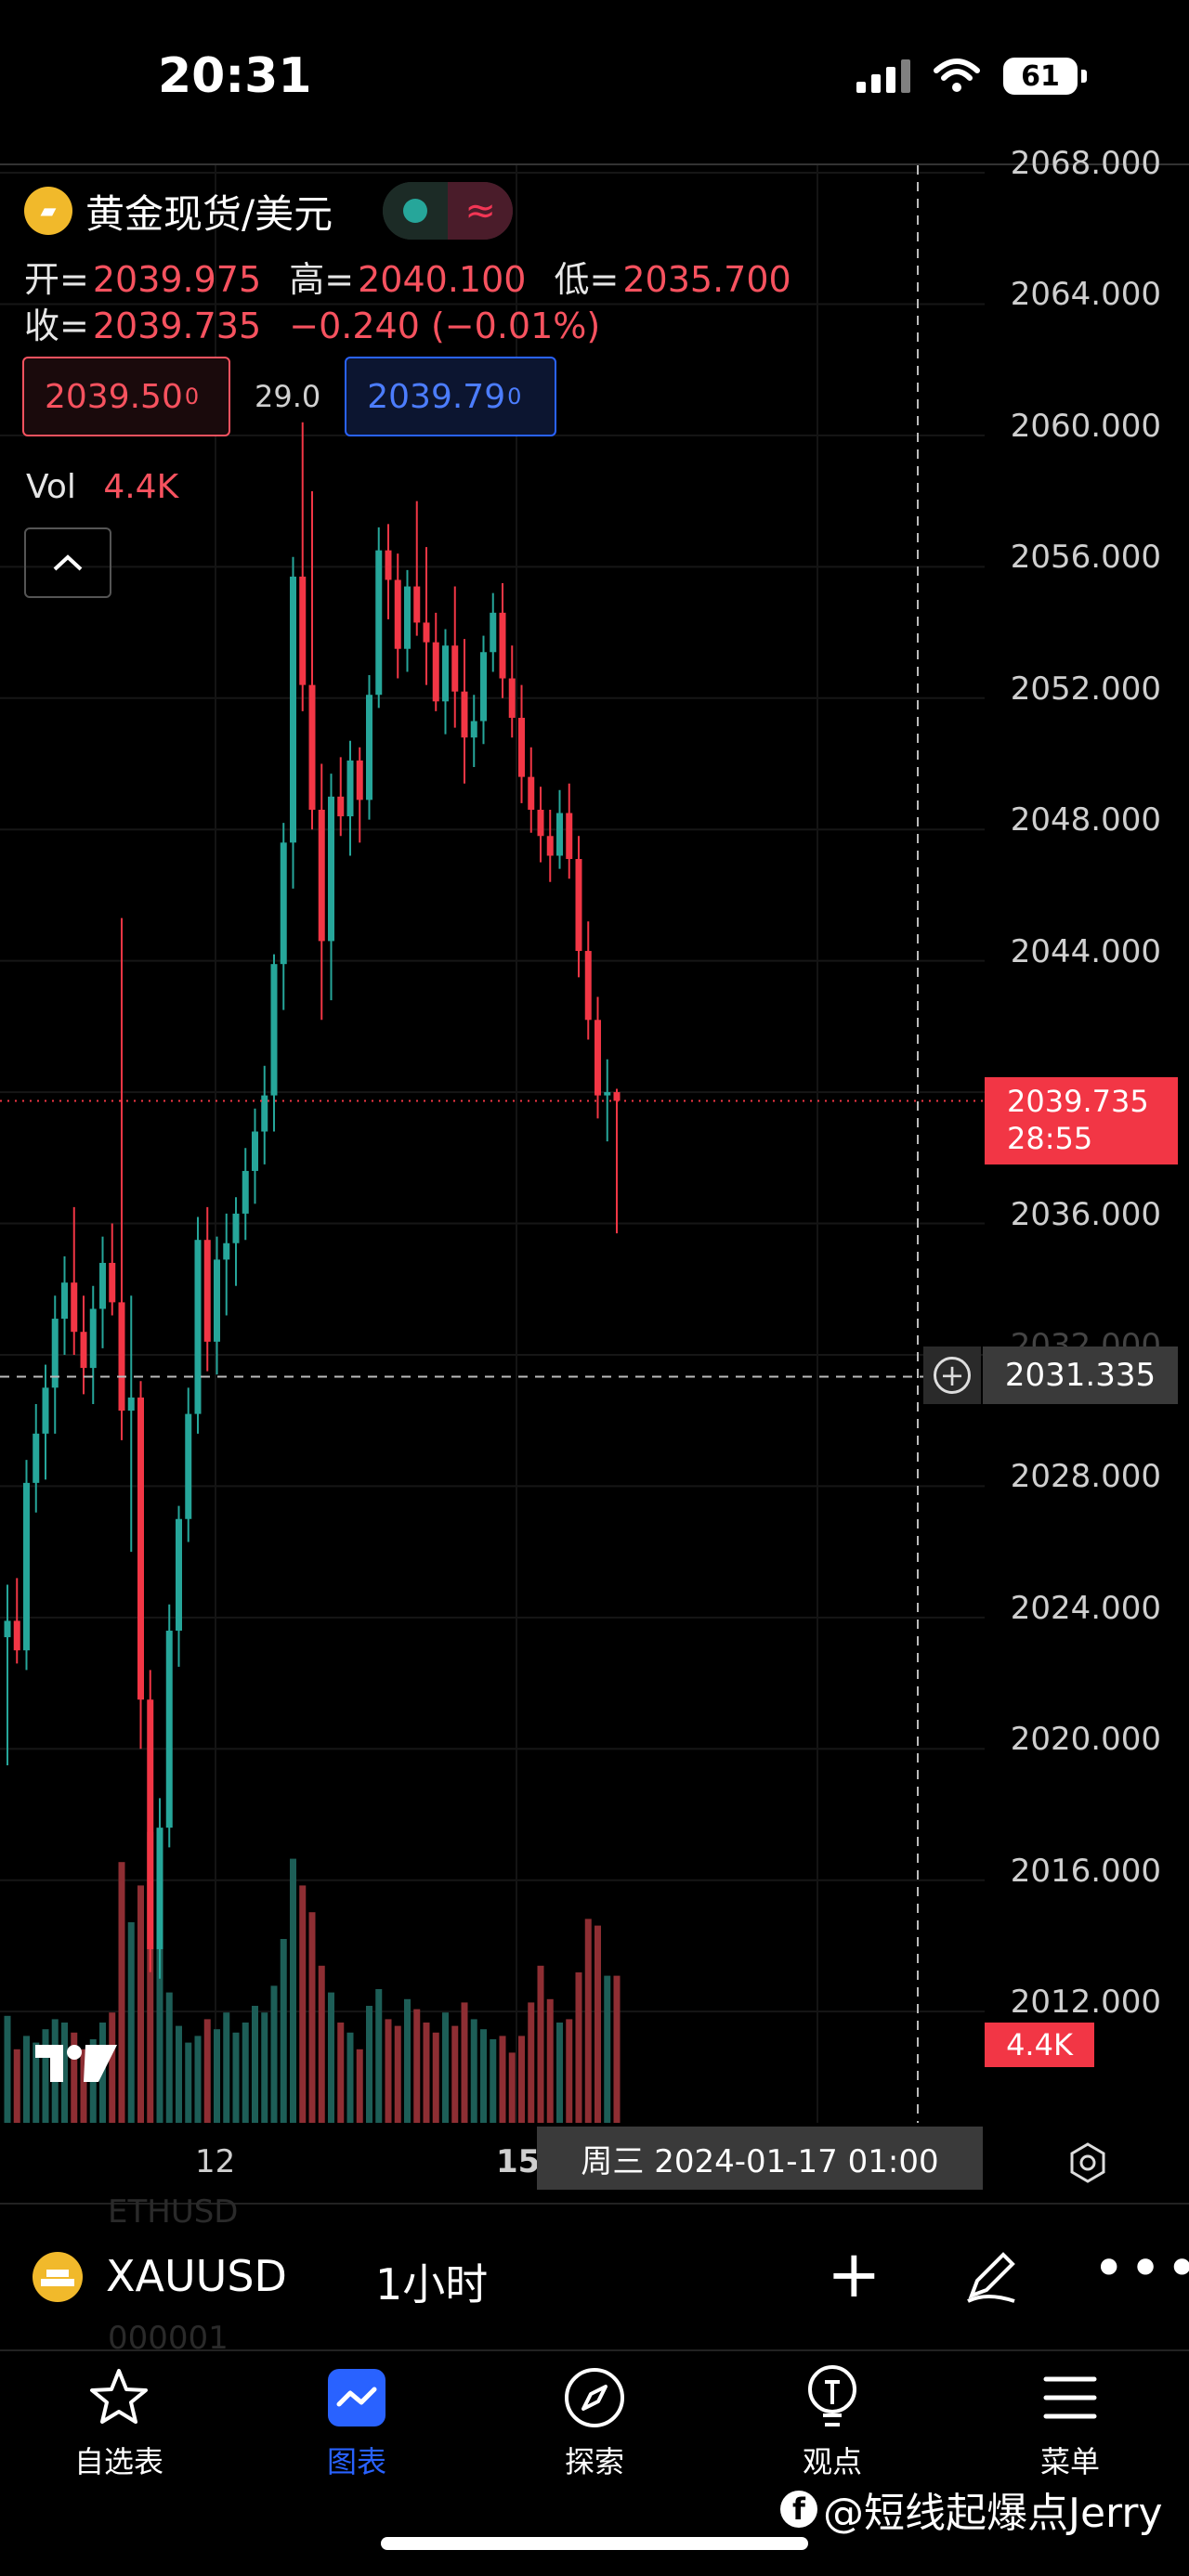 This screenshot has width=1189, height=2576. What do you see at coordinates (594, 2462) in the screenshot?
I see `nav-label: 探索` at bounding box center [594, 2462].